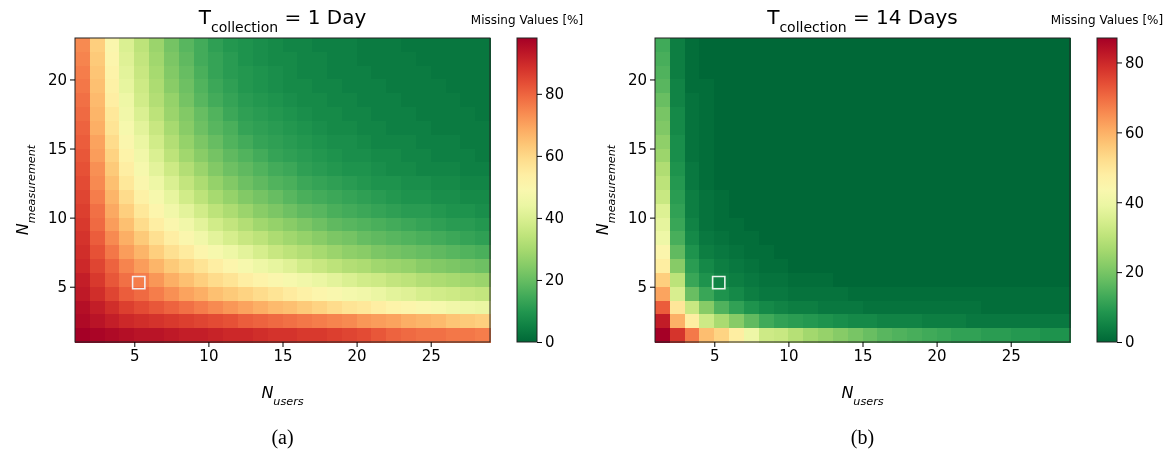 This screenshot has width=1173, height=459. Describe the element at coordinates (862, 437) in the screenshot. I see `text: (b)` at that location.